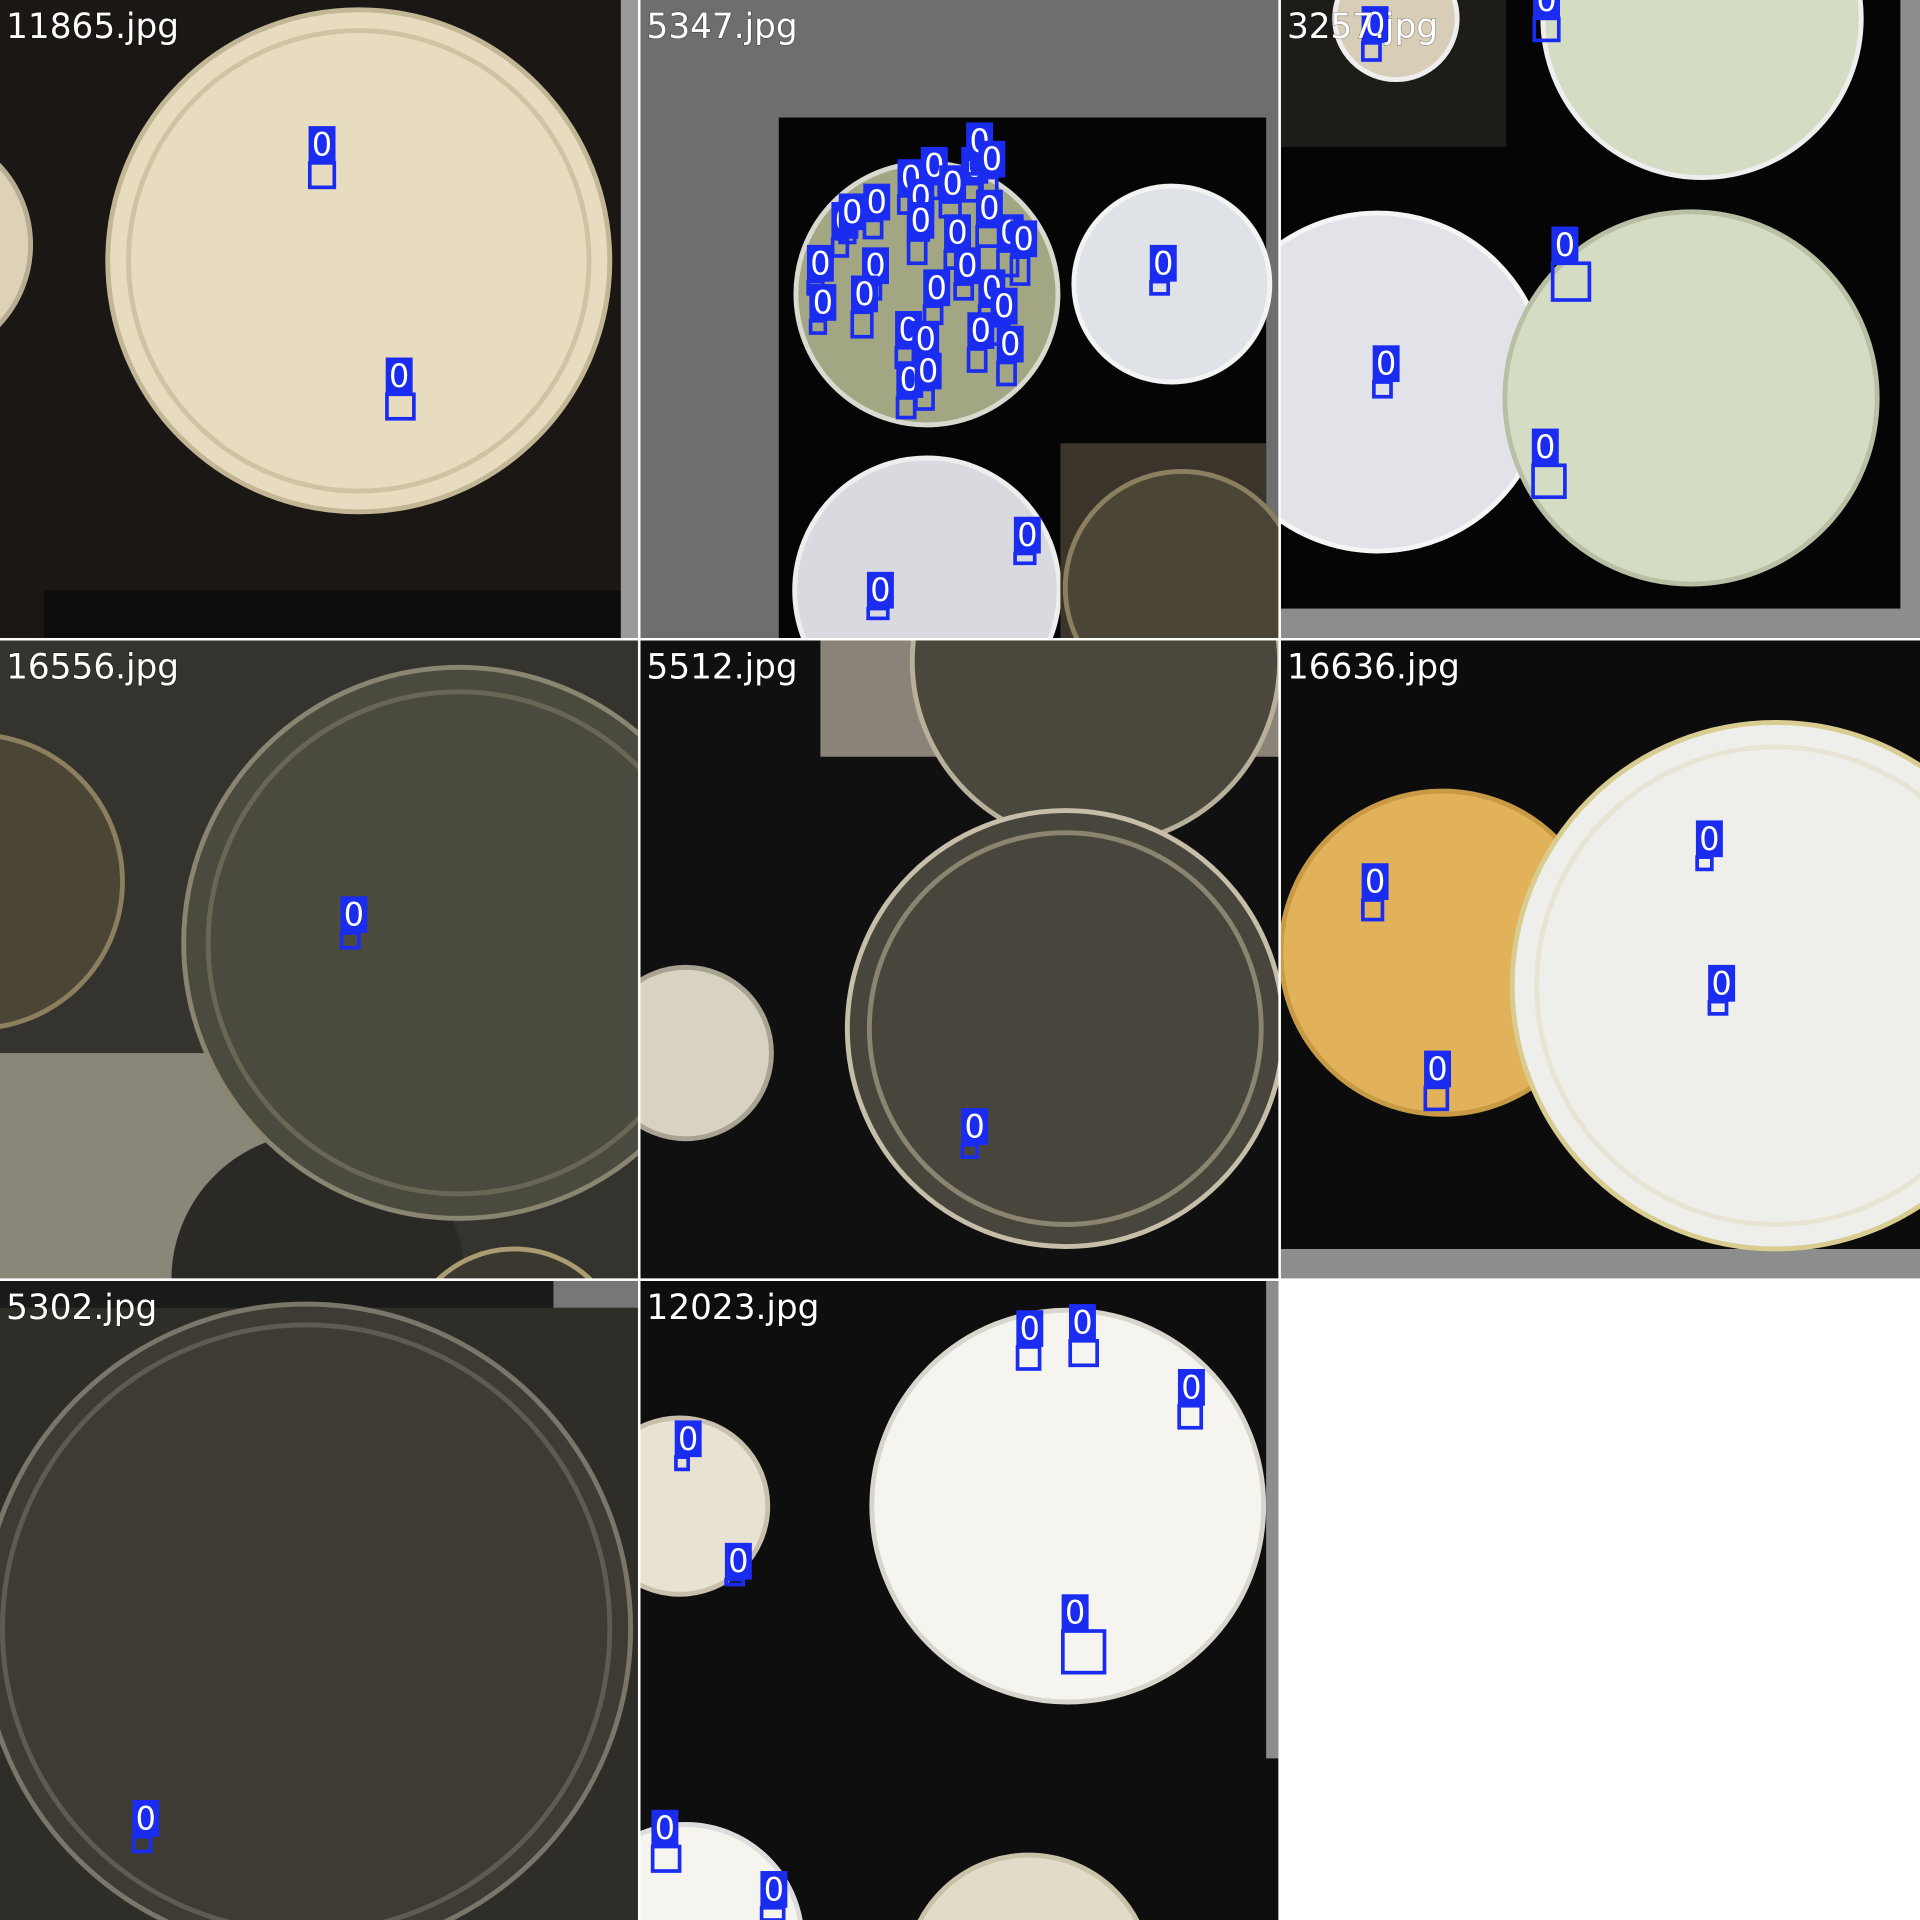 The width and height of the screenshot is (1920, 1920). Describe the element at coordinates (81, 1308) in the screenshot. I see `file-name: 5302.jpg` at that location.